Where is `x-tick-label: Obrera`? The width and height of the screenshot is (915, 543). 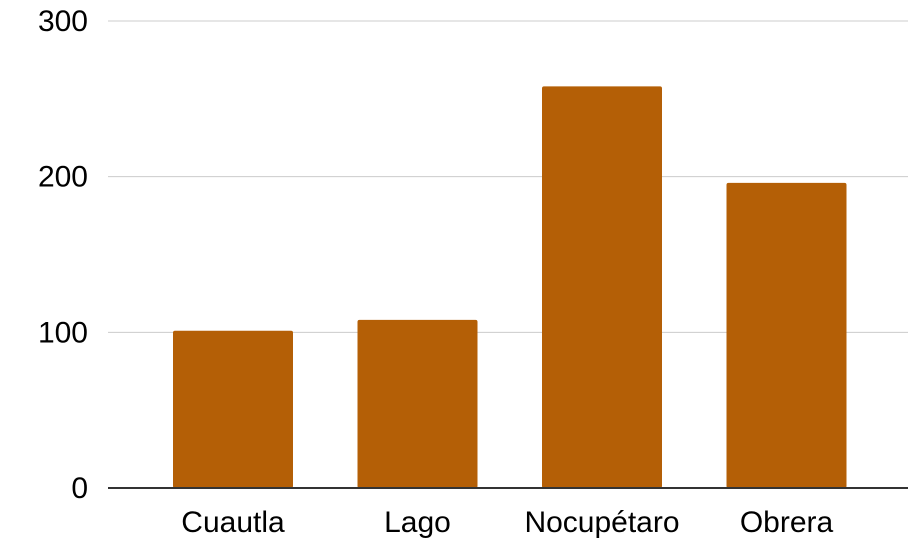 x-tick-label: Obrera is located at coordinates (787, 522).